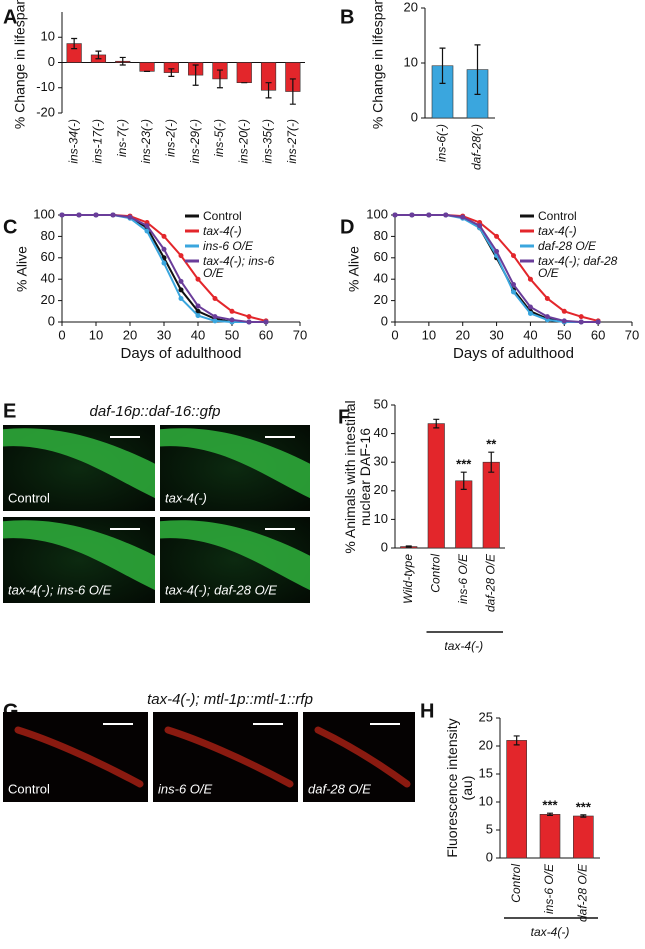 This screenshot has height=949, width=645. What do you see at coordinates (490, 582) in the screenshot?
I see `x-tick-label: daf-28 O/E` at bounding box center [490, 582].